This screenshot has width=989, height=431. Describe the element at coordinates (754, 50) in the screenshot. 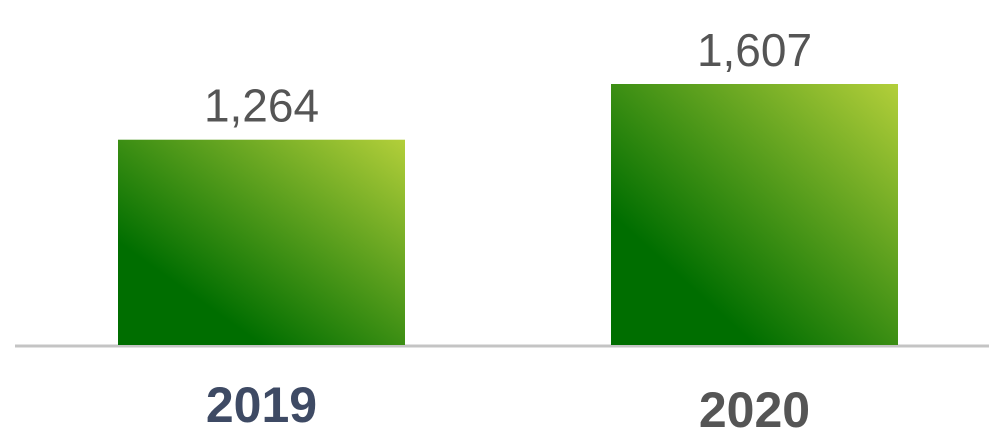

I see `value-label: 1,607` at that location.